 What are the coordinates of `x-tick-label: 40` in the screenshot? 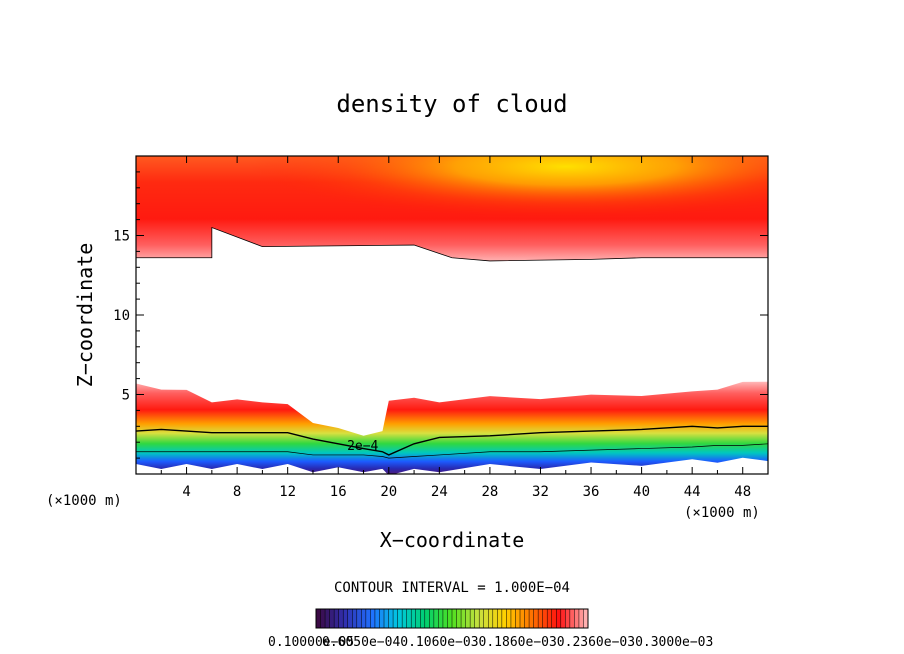 It's located at (641, 492).